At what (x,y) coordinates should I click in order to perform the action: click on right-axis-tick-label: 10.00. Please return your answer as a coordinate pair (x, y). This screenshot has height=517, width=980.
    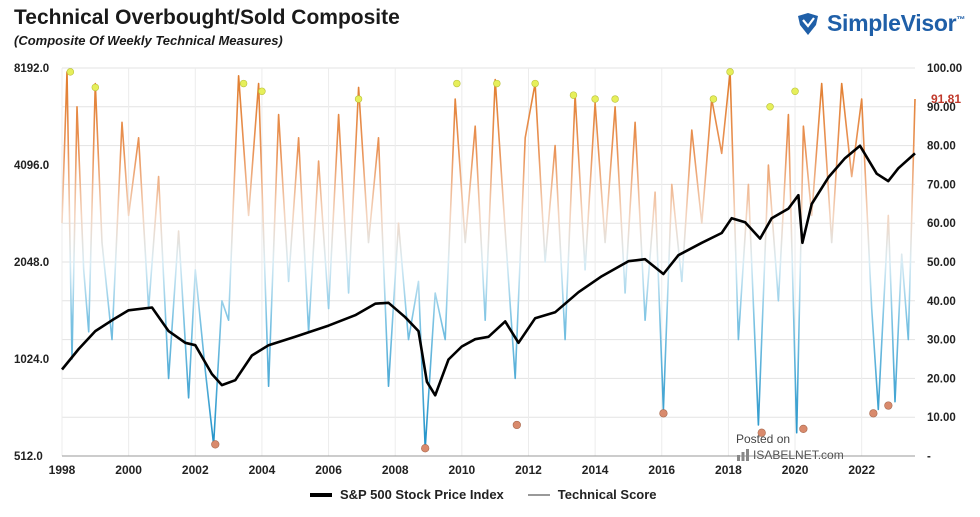
    Looking at the image, I should click on (941, 418).